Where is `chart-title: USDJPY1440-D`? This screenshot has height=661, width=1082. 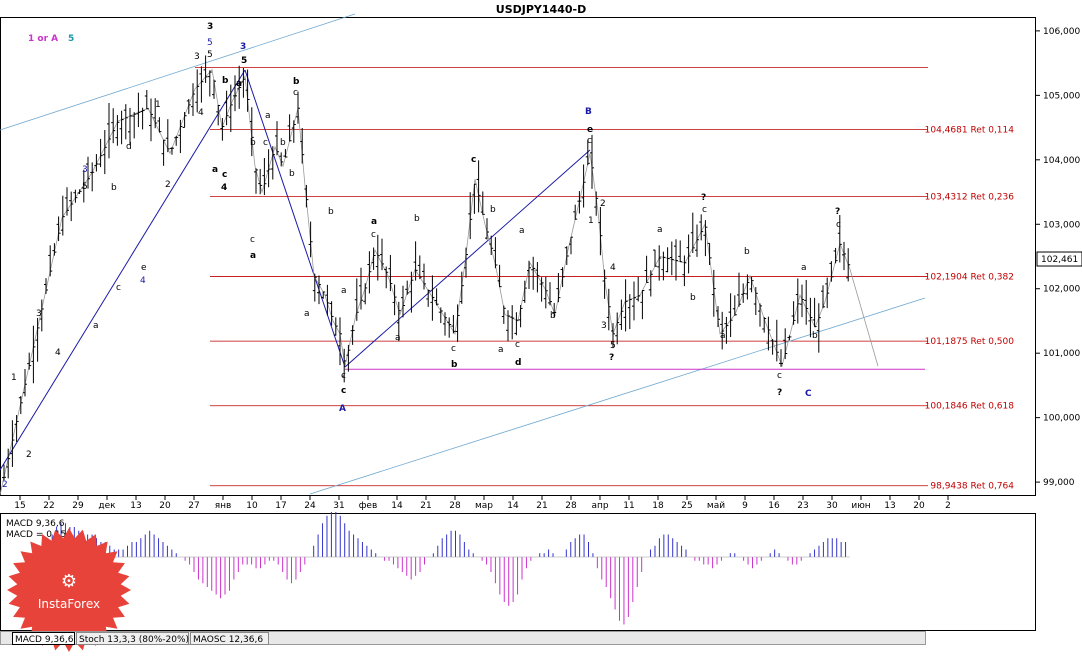 chart-title: USDJPY1440-D is located at coordinates (541, 9).